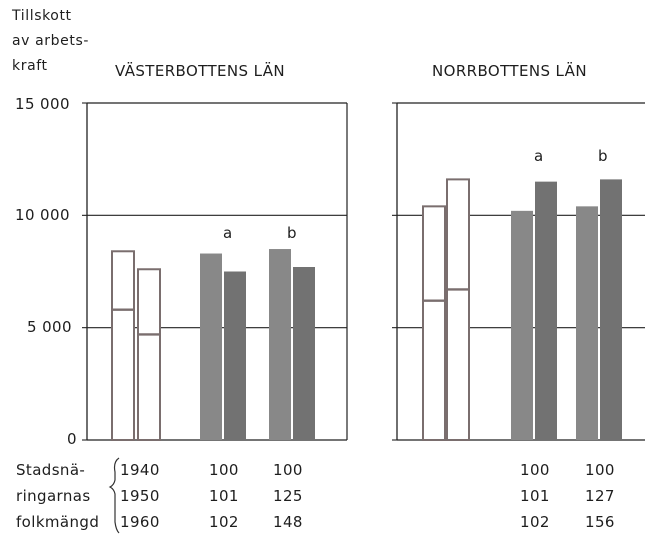 Image resolution: width=647 pixels, height=535 pixels. Describe the element at coordinates (42, 16) in the screenshot. I see `y-axis-title-line-1: Tillskott` at that location.